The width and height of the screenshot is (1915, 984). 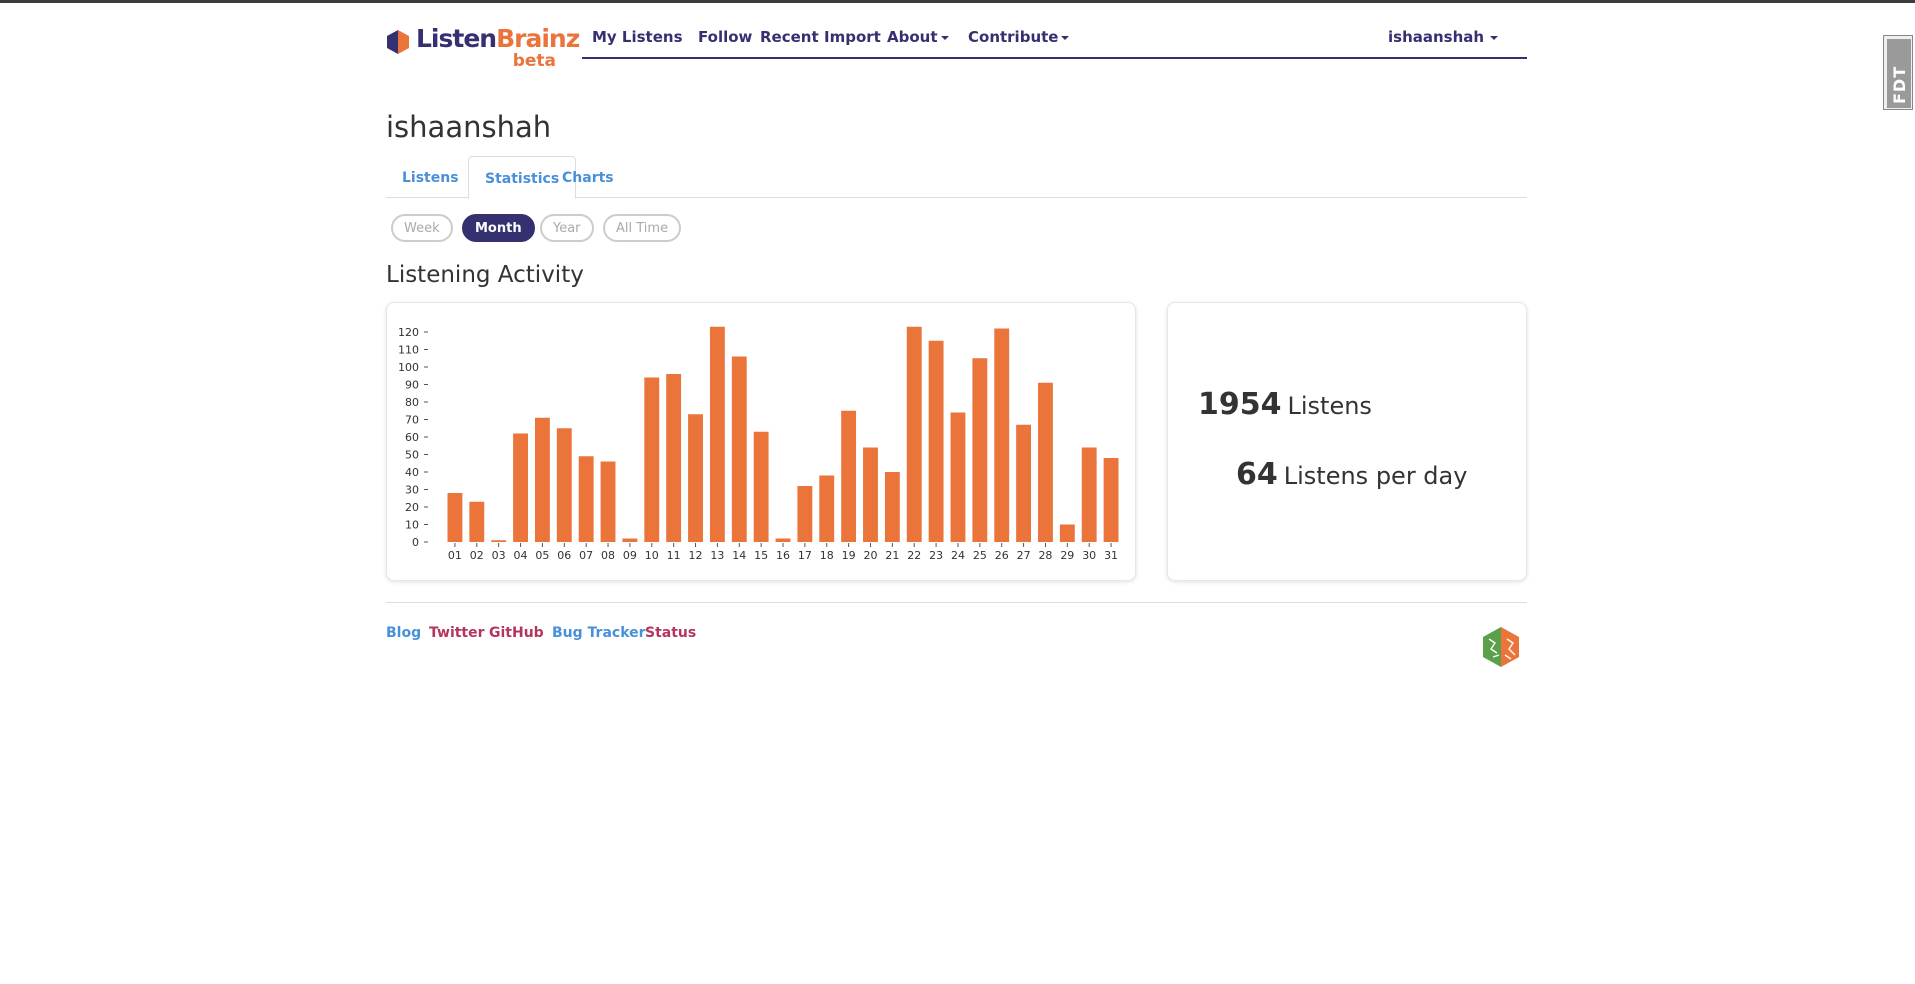 What do you see at coordinates (567, 228) in the screenshot?
I see `range-year-button: Year` at bounding box center [567, 228].